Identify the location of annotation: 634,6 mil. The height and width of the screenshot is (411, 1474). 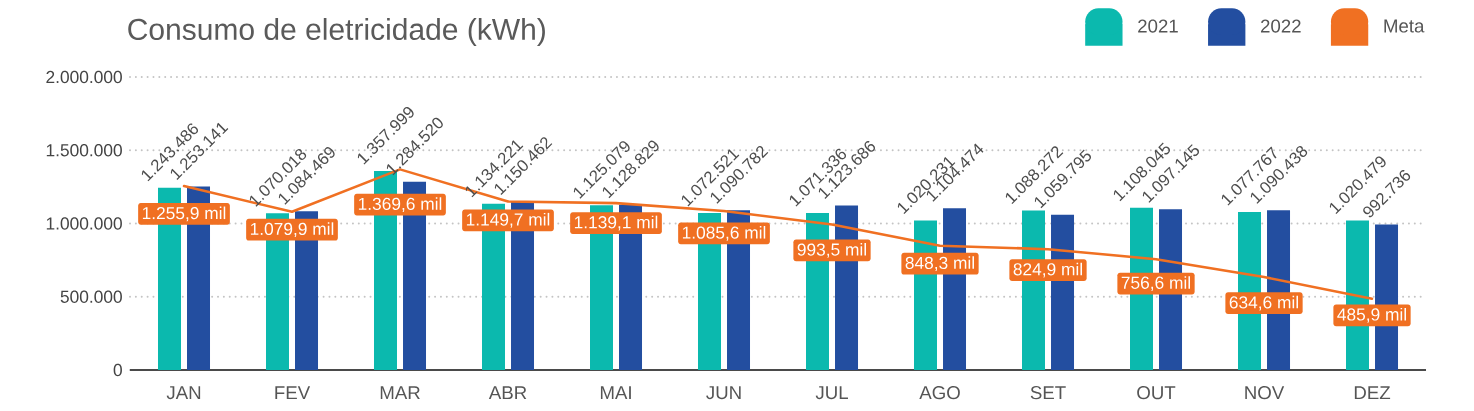
(1263, 303).